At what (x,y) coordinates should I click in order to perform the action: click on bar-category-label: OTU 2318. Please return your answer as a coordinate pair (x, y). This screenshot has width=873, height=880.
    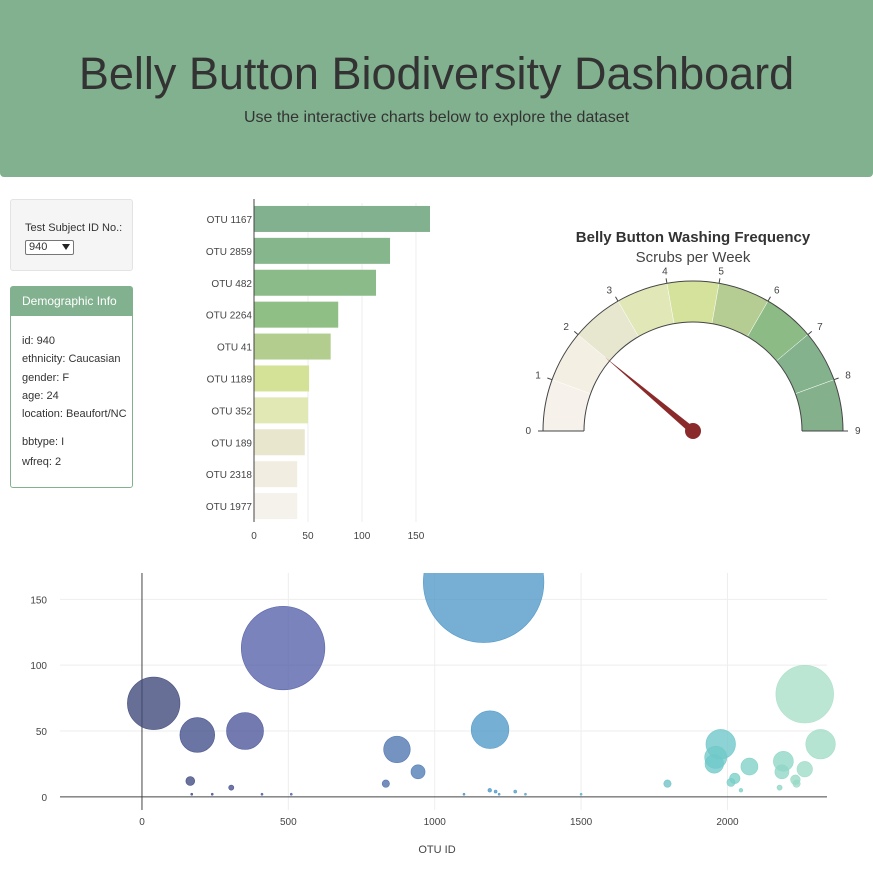
    Looking at the image, I should click on (229, 475).